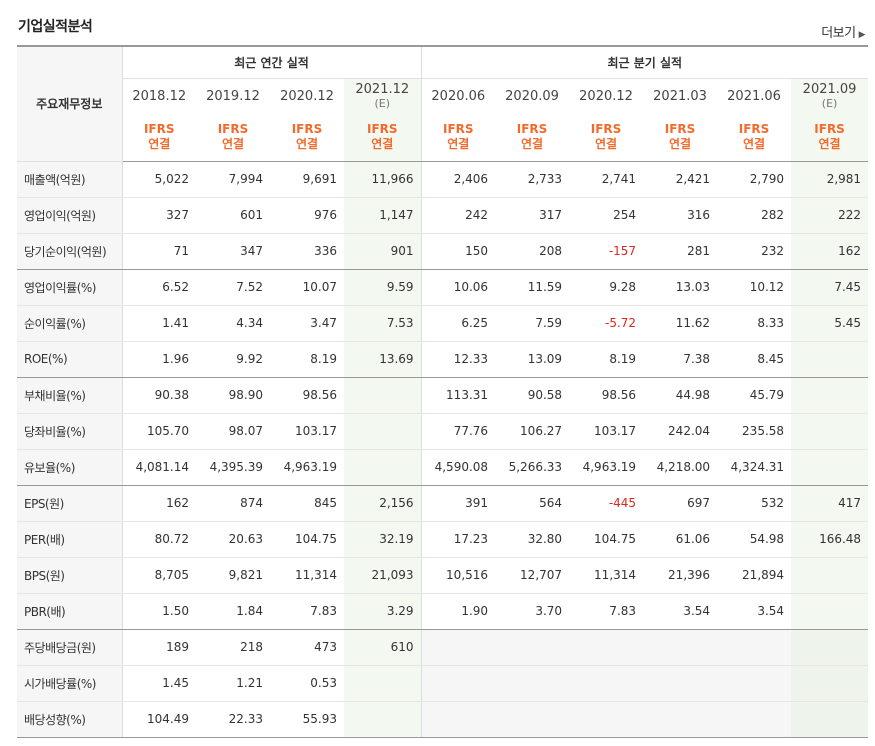  Describe the element at coordinates (307, 96) in the screenshot. I see `period-label: 2020.12` at that location.